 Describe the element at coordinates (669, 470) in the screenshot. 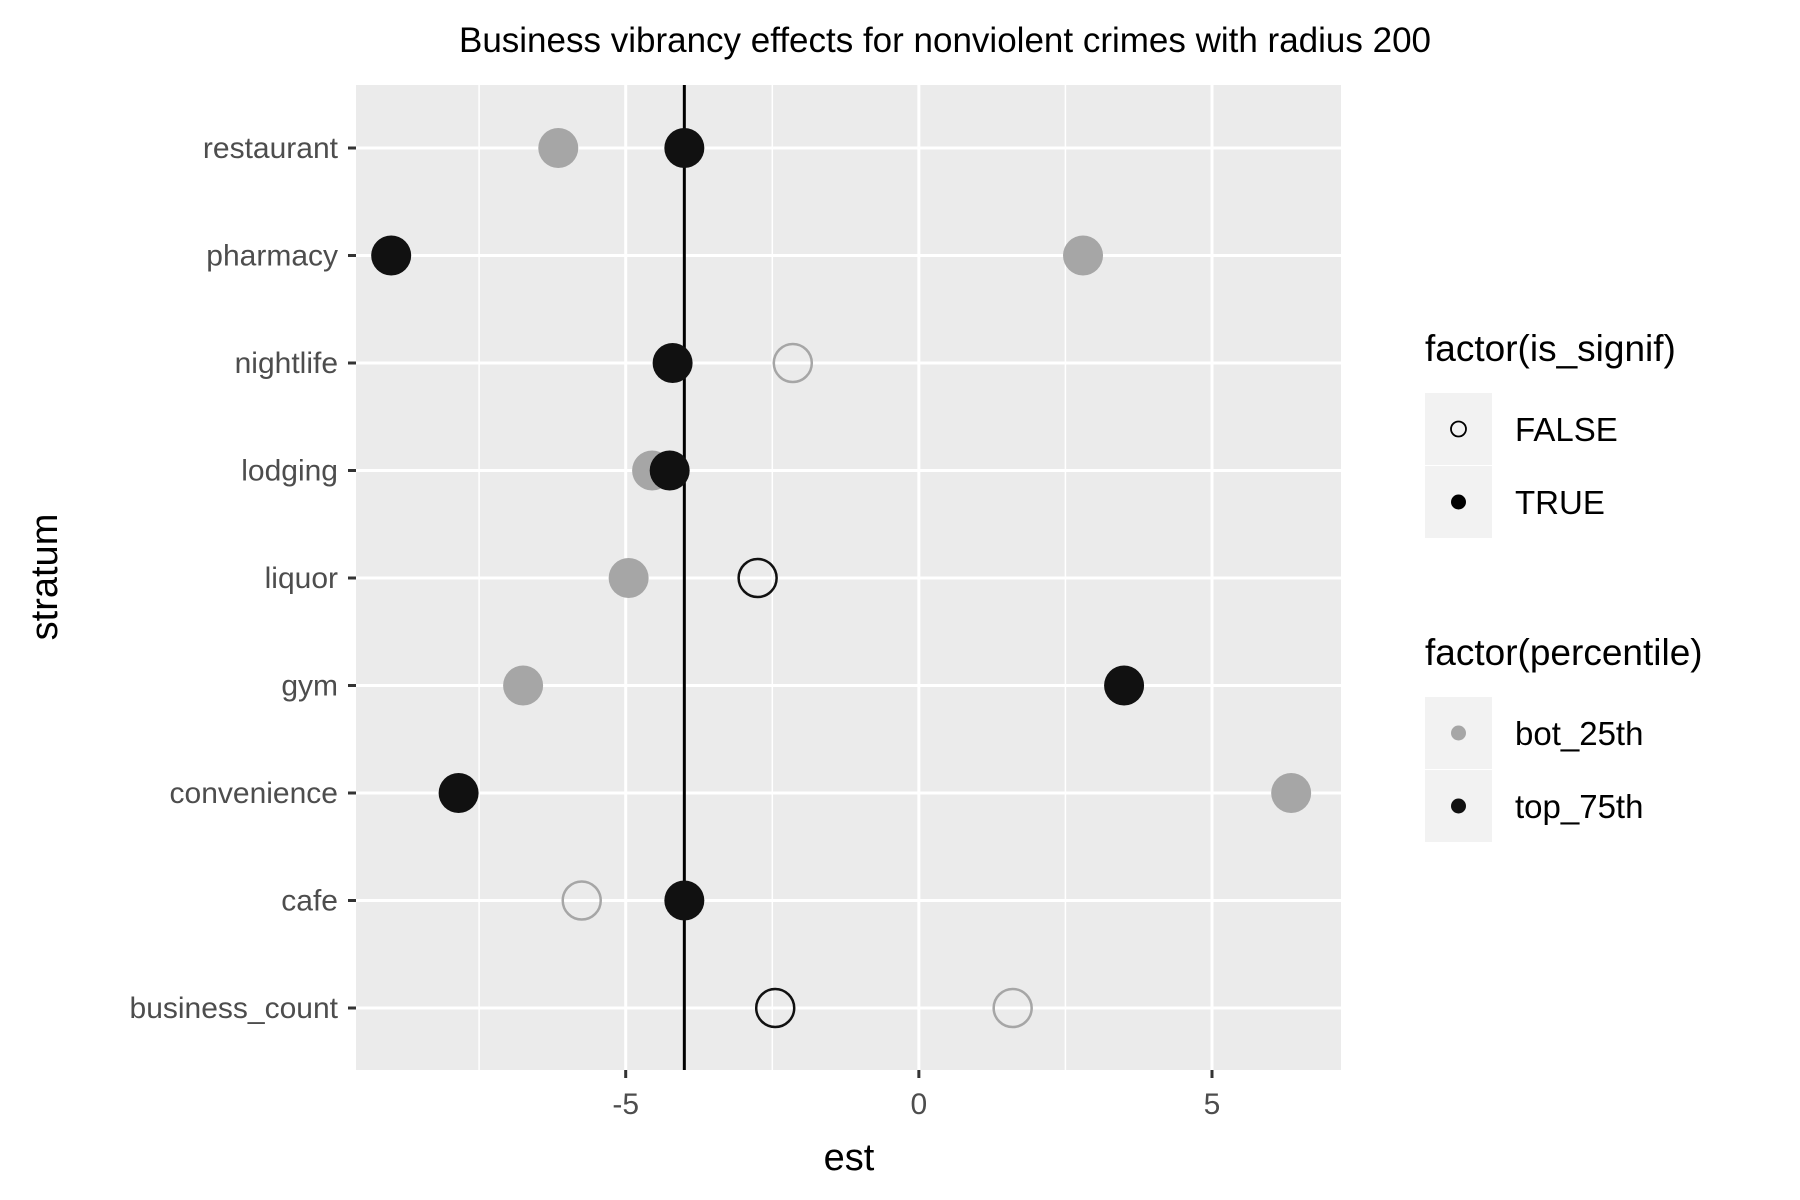

I see `data-point-top_75th-lodging` at that location.